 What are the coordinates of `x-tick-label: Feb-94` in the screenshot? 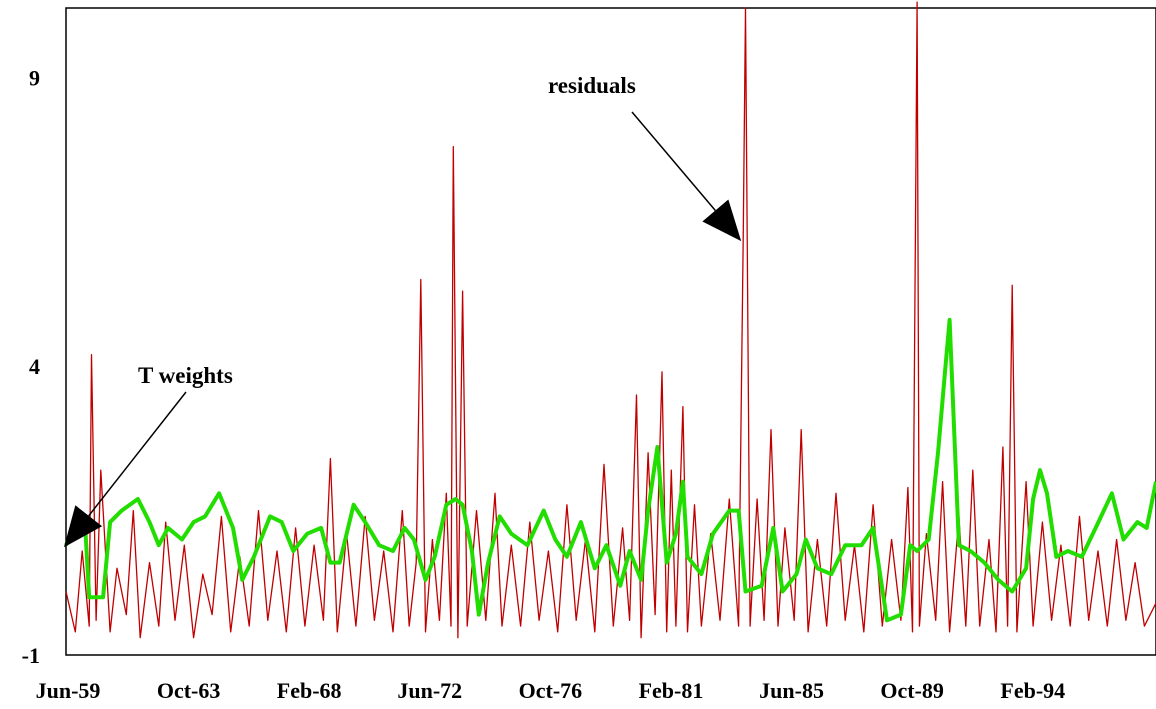 It's located at (1032, 690).